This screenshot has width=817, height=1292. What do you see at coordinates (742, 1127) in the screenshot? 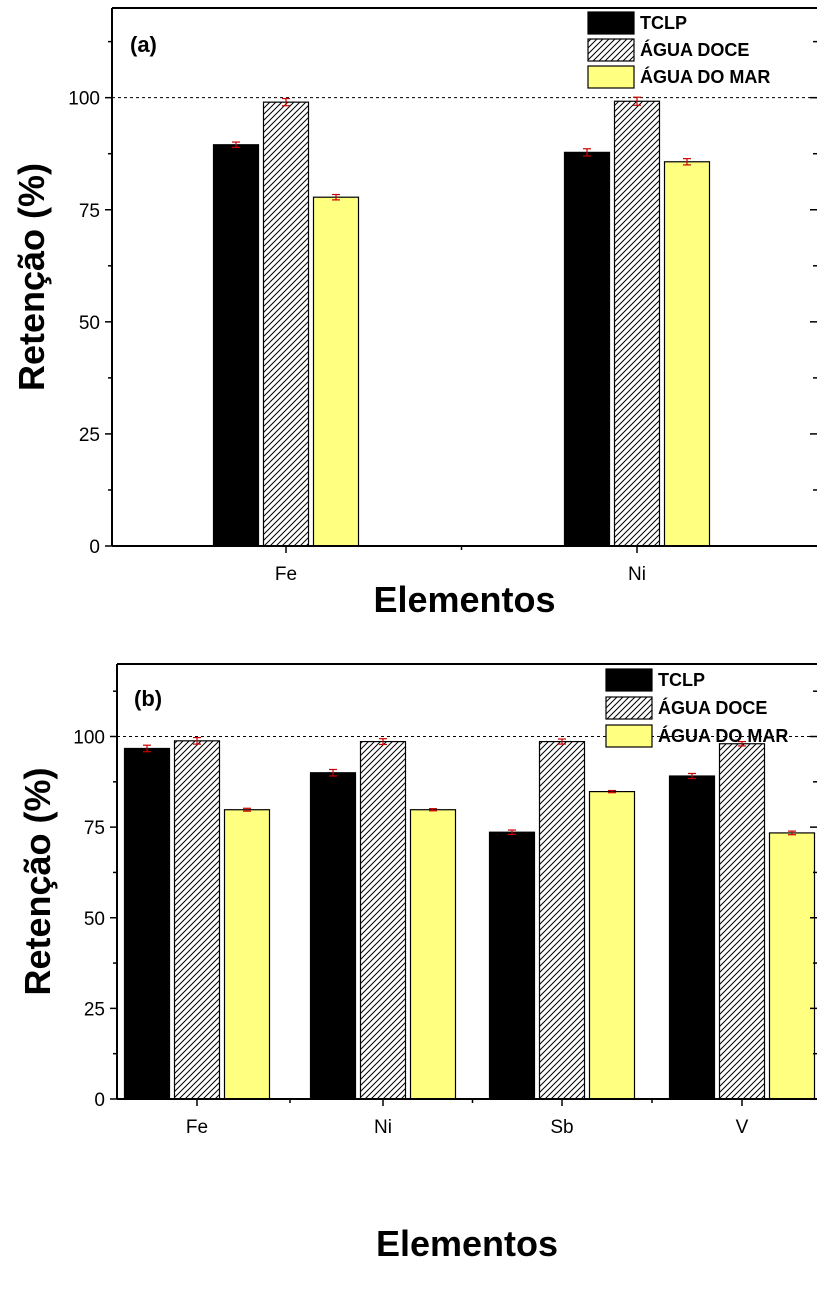
I see `x-tick-label: V` at bounding box center [742, 1127].